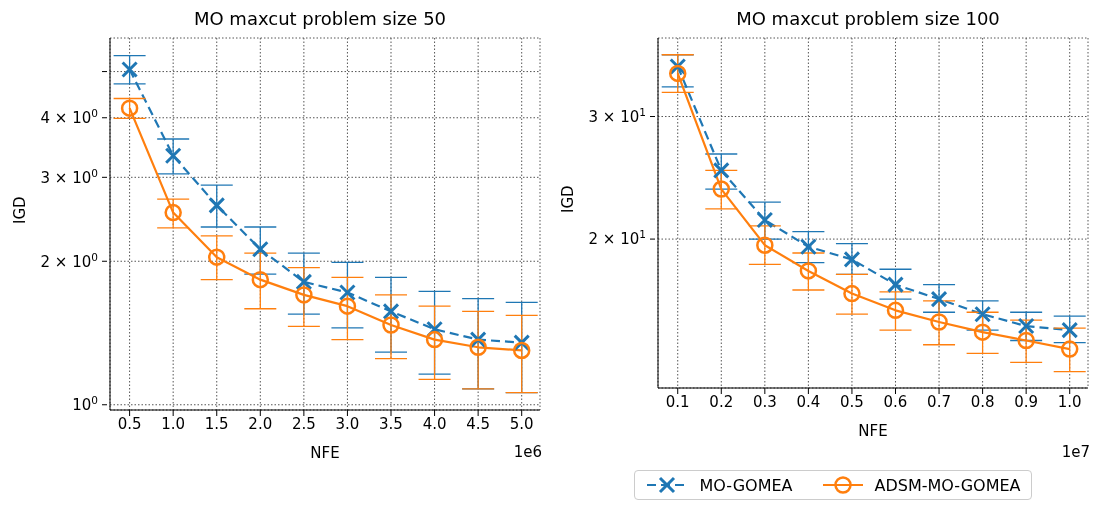  Describe the element at coordinates (982, 401) in the screenshot. I see `x-tick-label: 0.8` at that location.